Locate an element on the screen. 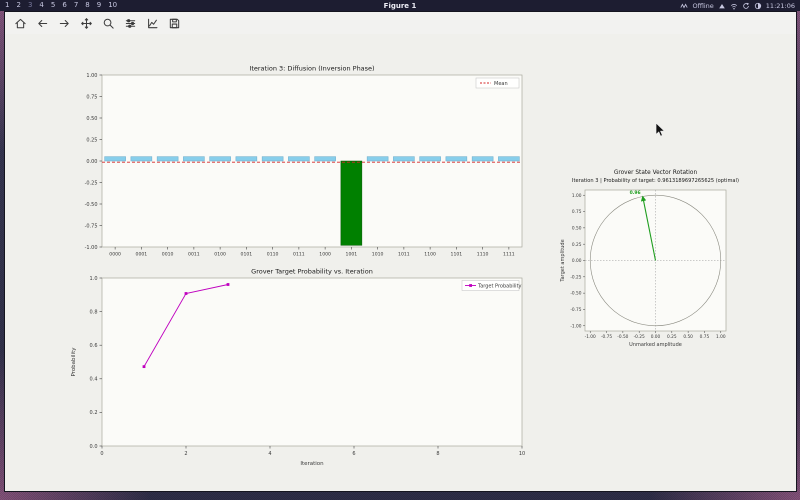 The height and width of the screenshot is (500, 800). svg-text: 0011 is located at coordinates (194, 255).